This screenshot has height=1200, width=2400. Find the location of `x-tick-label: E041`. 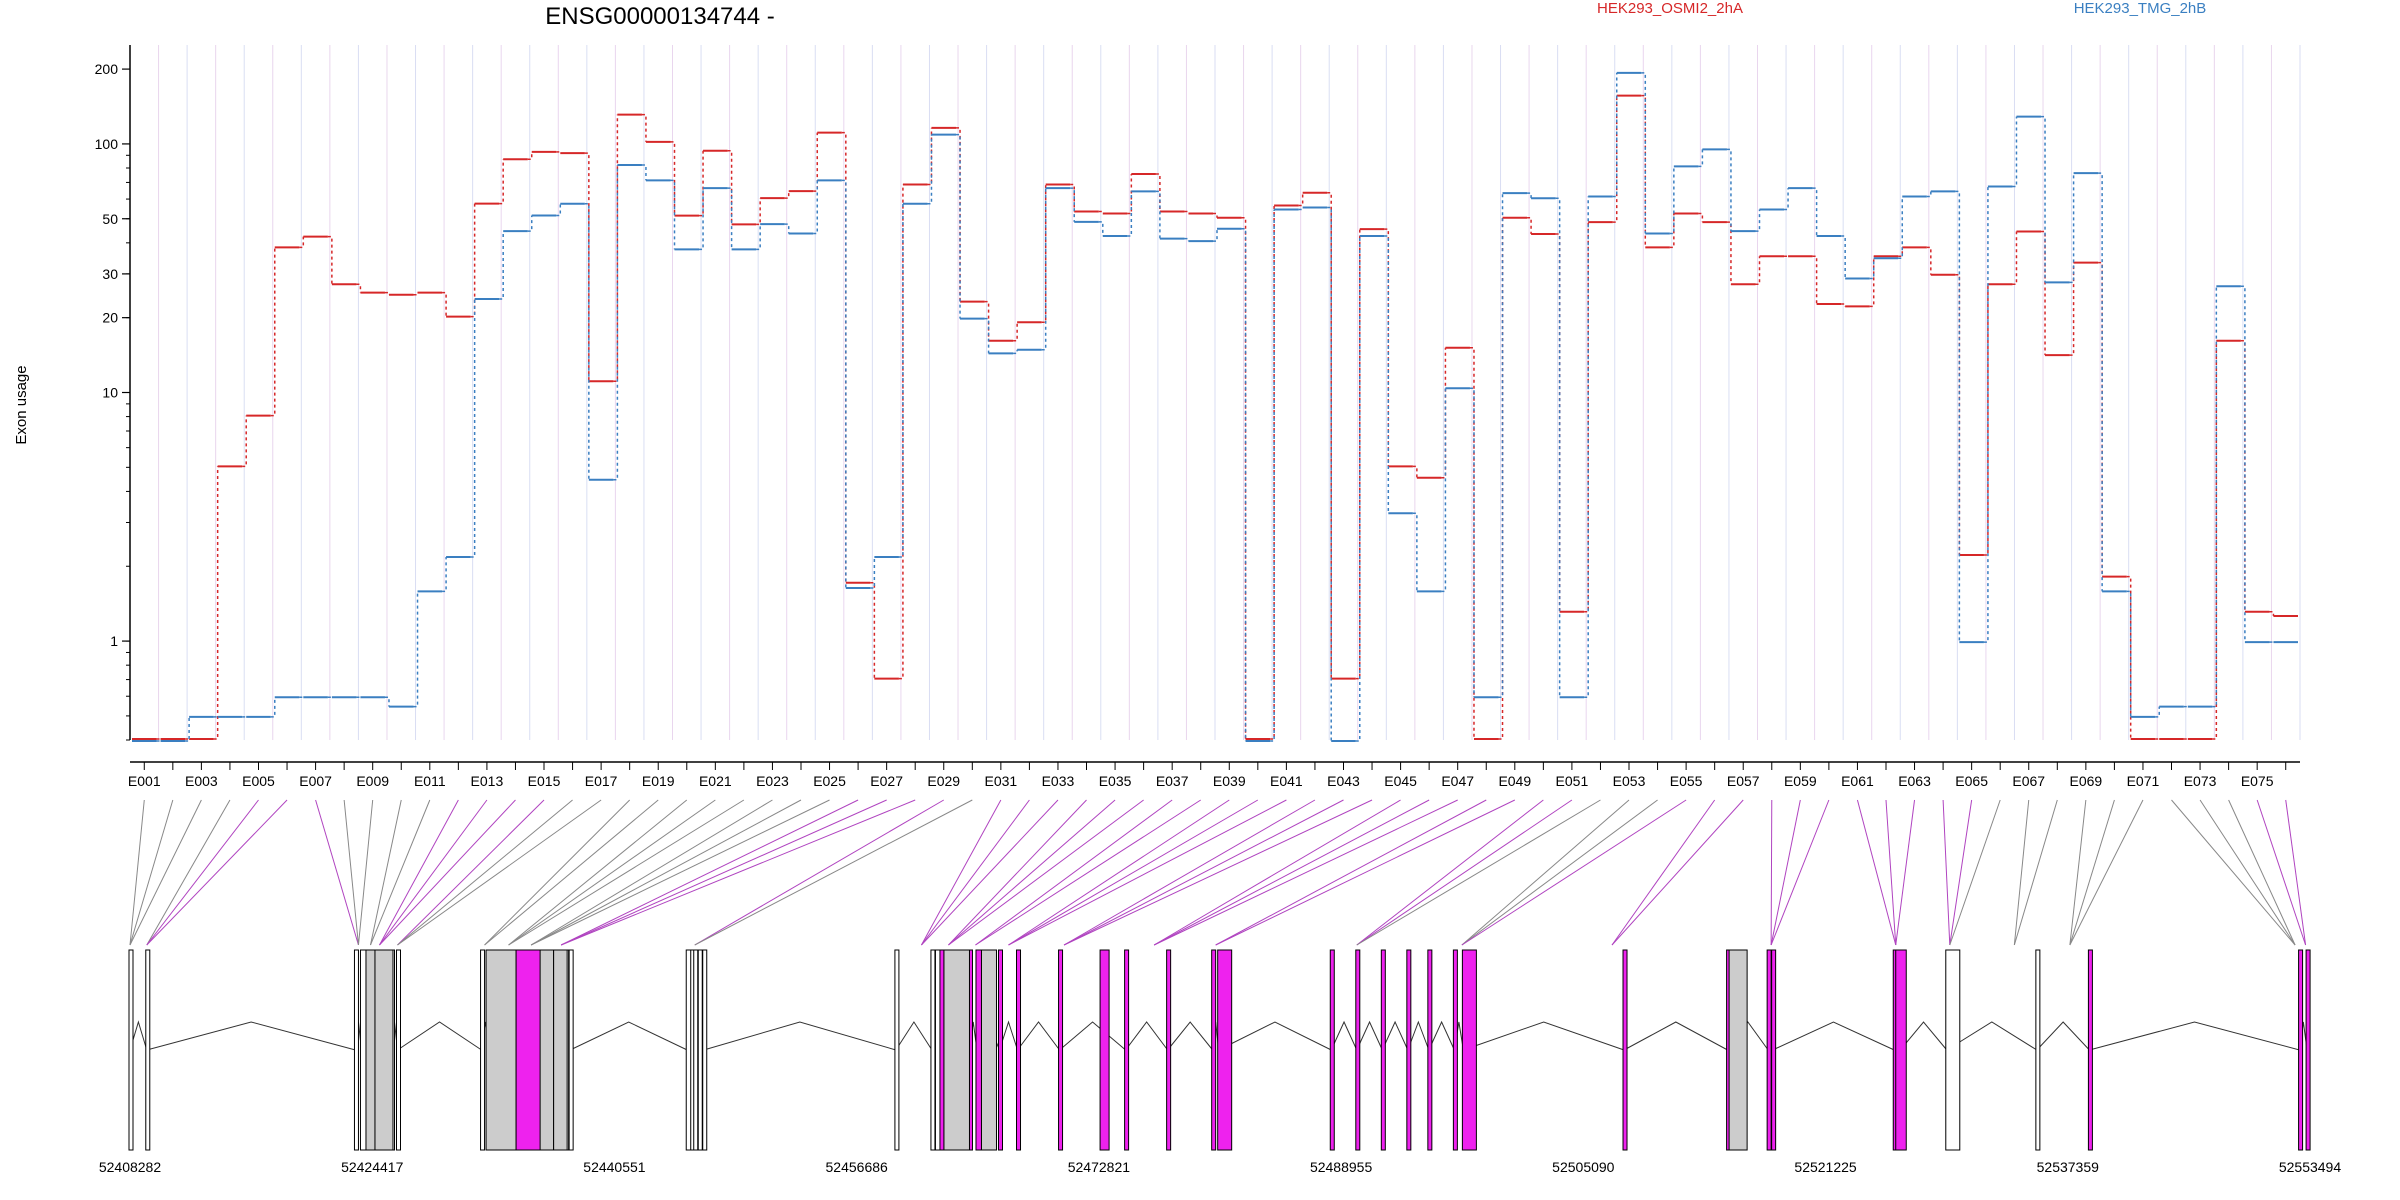

x-tick-label: E041 is located at coordinates (1286, 781).